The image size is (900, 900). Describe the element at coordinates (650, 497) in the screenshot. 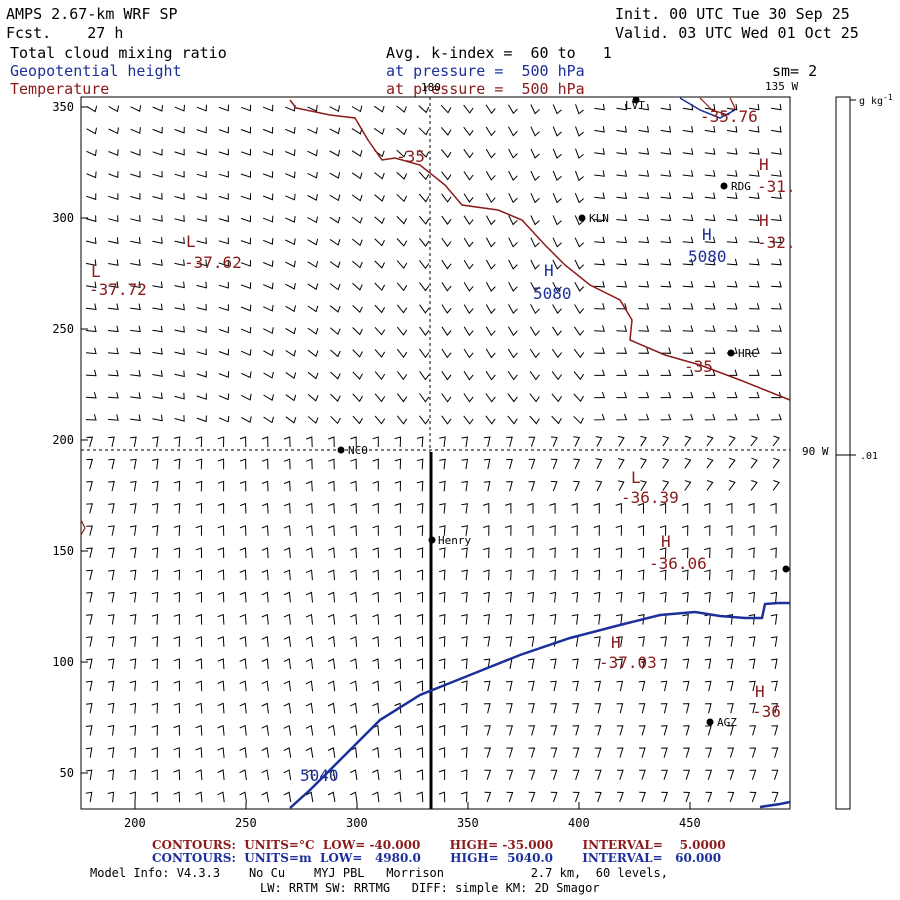

I see `low-value: -36.39` at that location.